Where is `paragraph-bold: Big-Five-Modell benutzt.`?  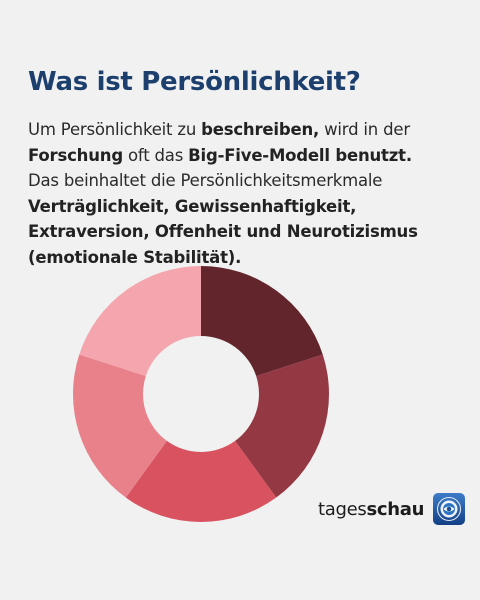
paragraph-bold: Big-Five-Modell benutzt. is located at coordinates (300, 155).